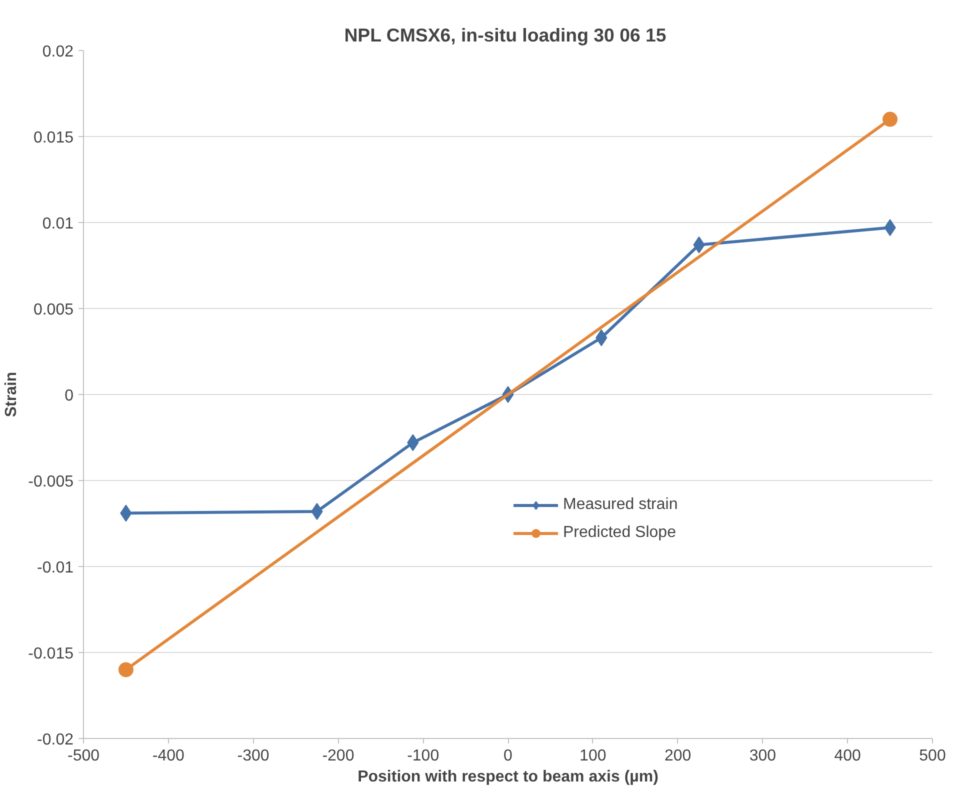 Image resolution: width=961 pixels, height=788 pixels. Describe the element at coordinates (932, 756) in the screenshot. I see `x-tick-label: 500` at that location.